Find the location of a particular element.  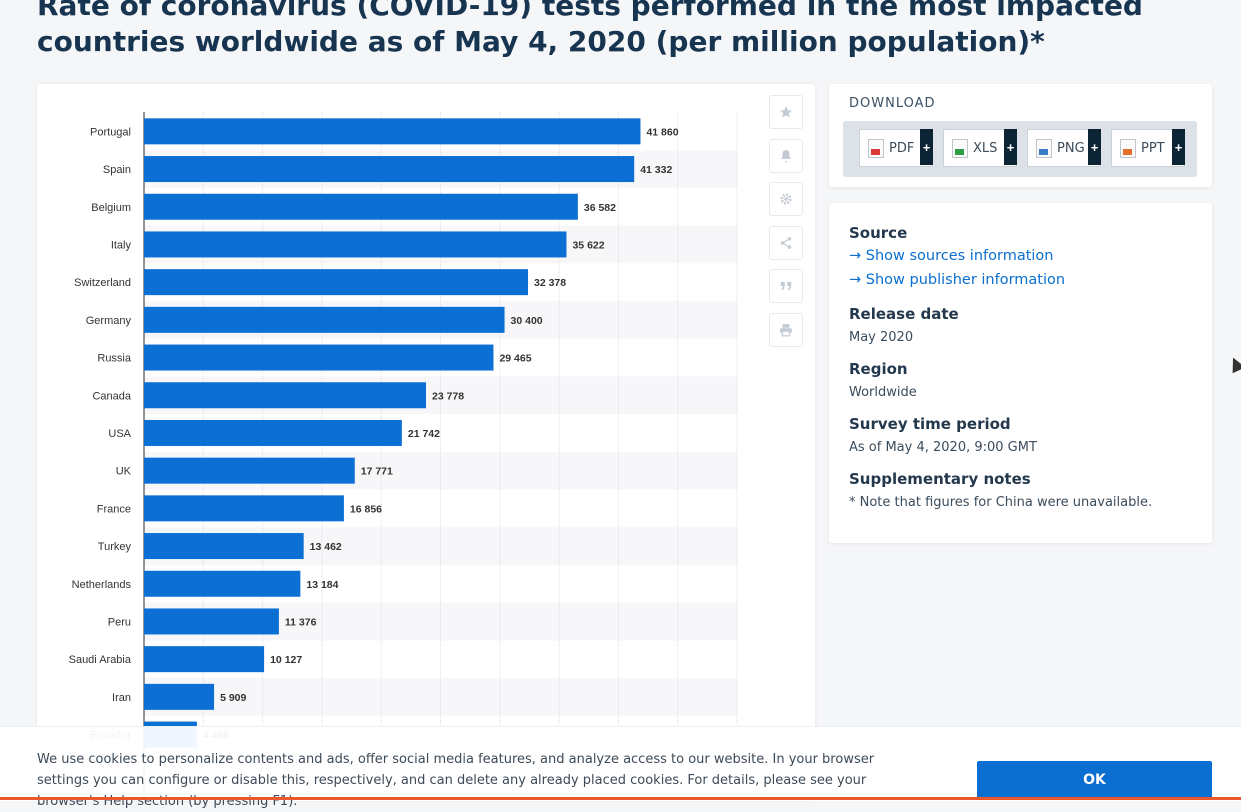

category-label: USA is located at coordinates (119, 434).